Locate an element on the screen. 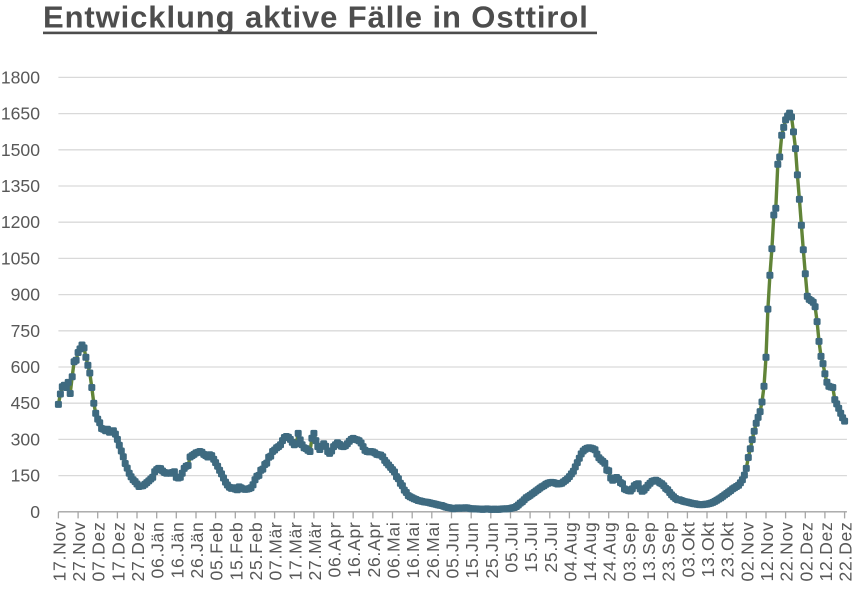  svg-text: 300 is located at coordinates (26, 439).